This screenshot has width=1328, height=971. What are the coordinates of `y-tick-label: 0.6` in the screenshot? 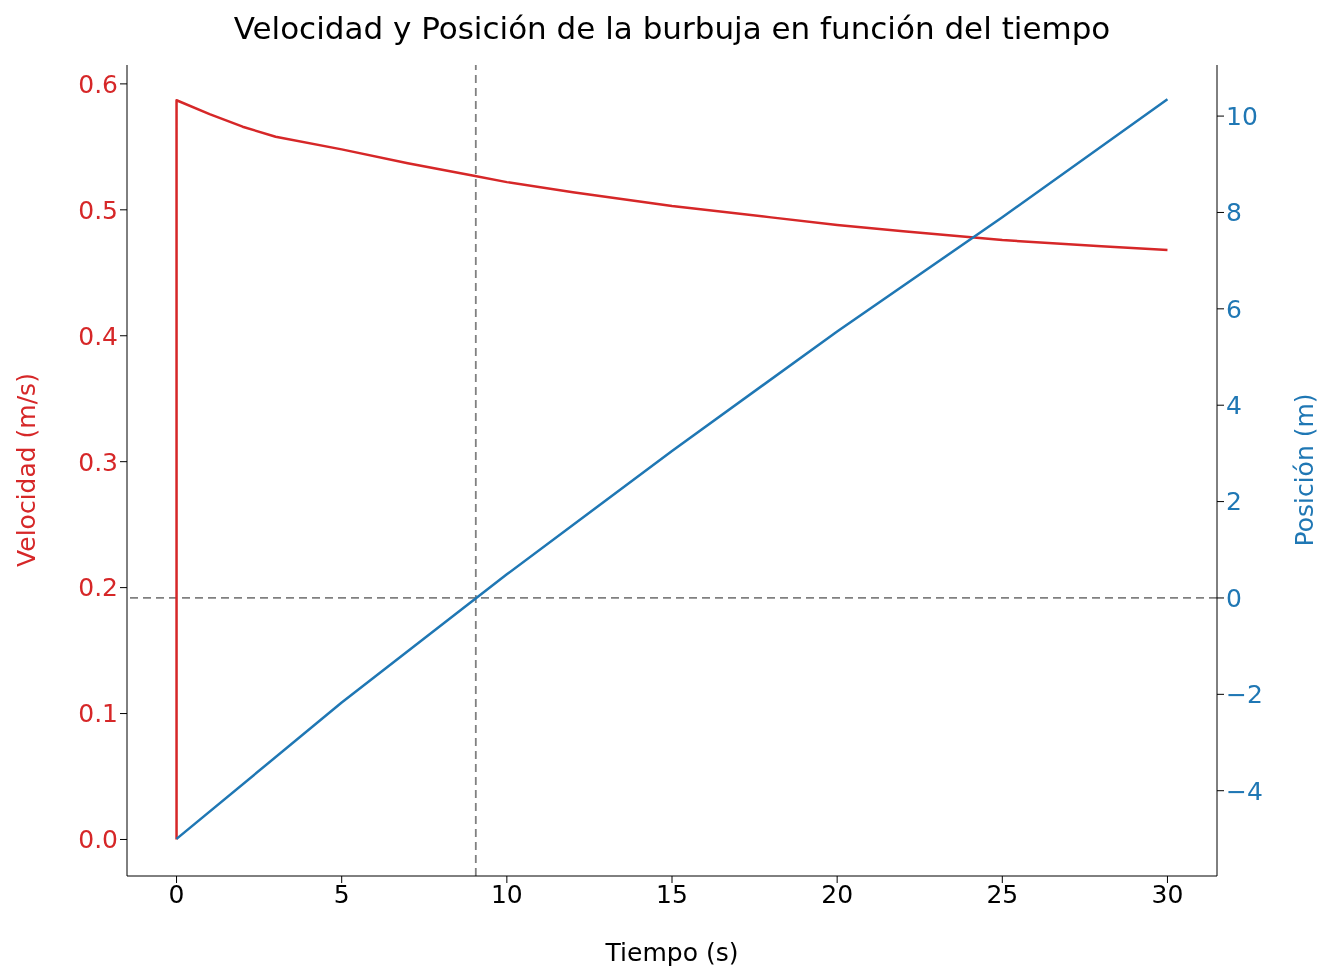 It's located at (98, 84).